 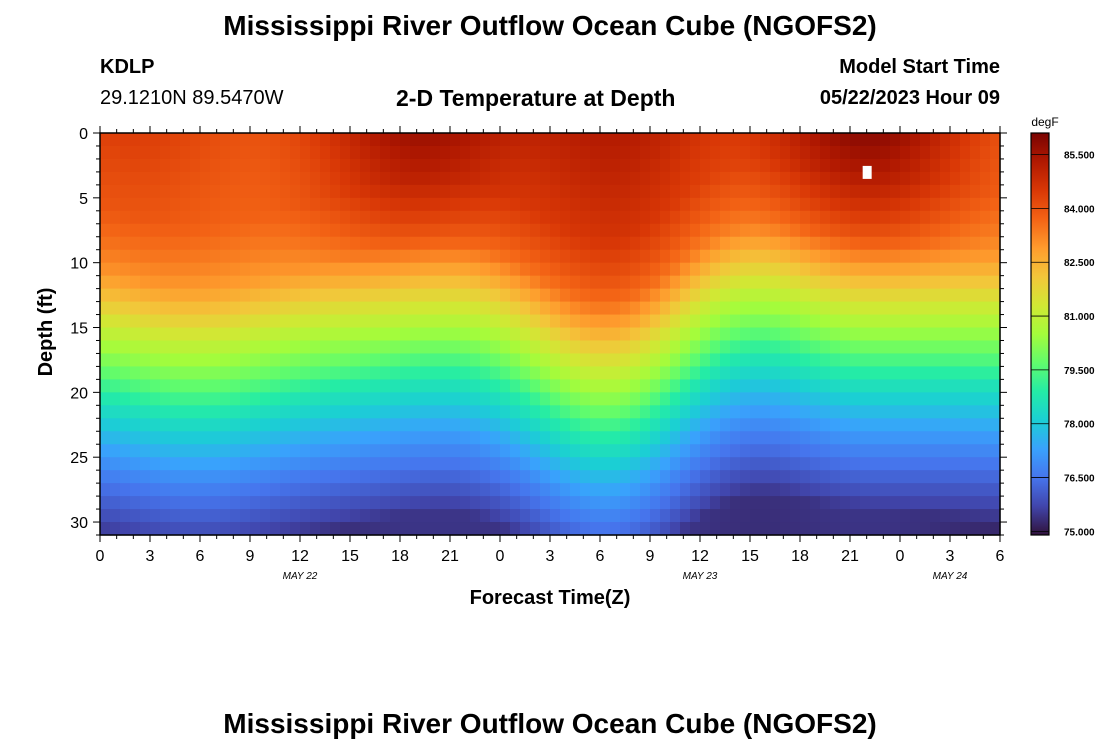 What do you see at coordinates (1079, 263) in the screenshot?
I see `colorbar-tick-label: 82.500` at bounding box center [1079, 263].